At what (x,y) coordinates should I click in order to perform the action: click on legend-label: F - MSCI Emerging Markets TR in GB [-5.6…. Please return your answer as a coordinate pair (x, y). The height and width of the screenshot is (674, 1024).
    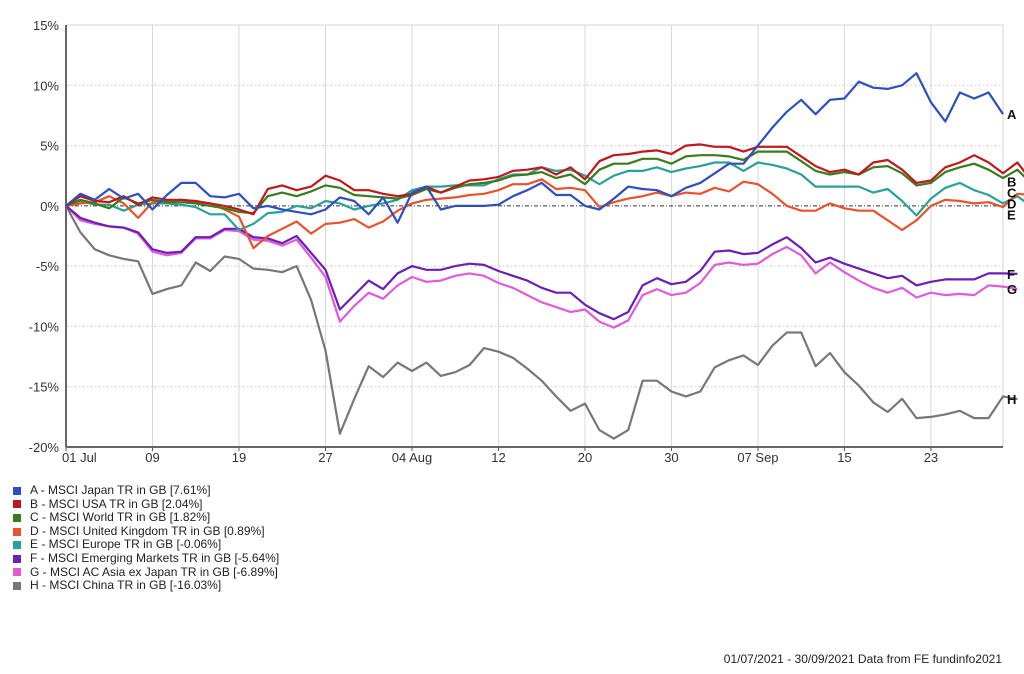
    Looking at the image, I should click on (155, 557).